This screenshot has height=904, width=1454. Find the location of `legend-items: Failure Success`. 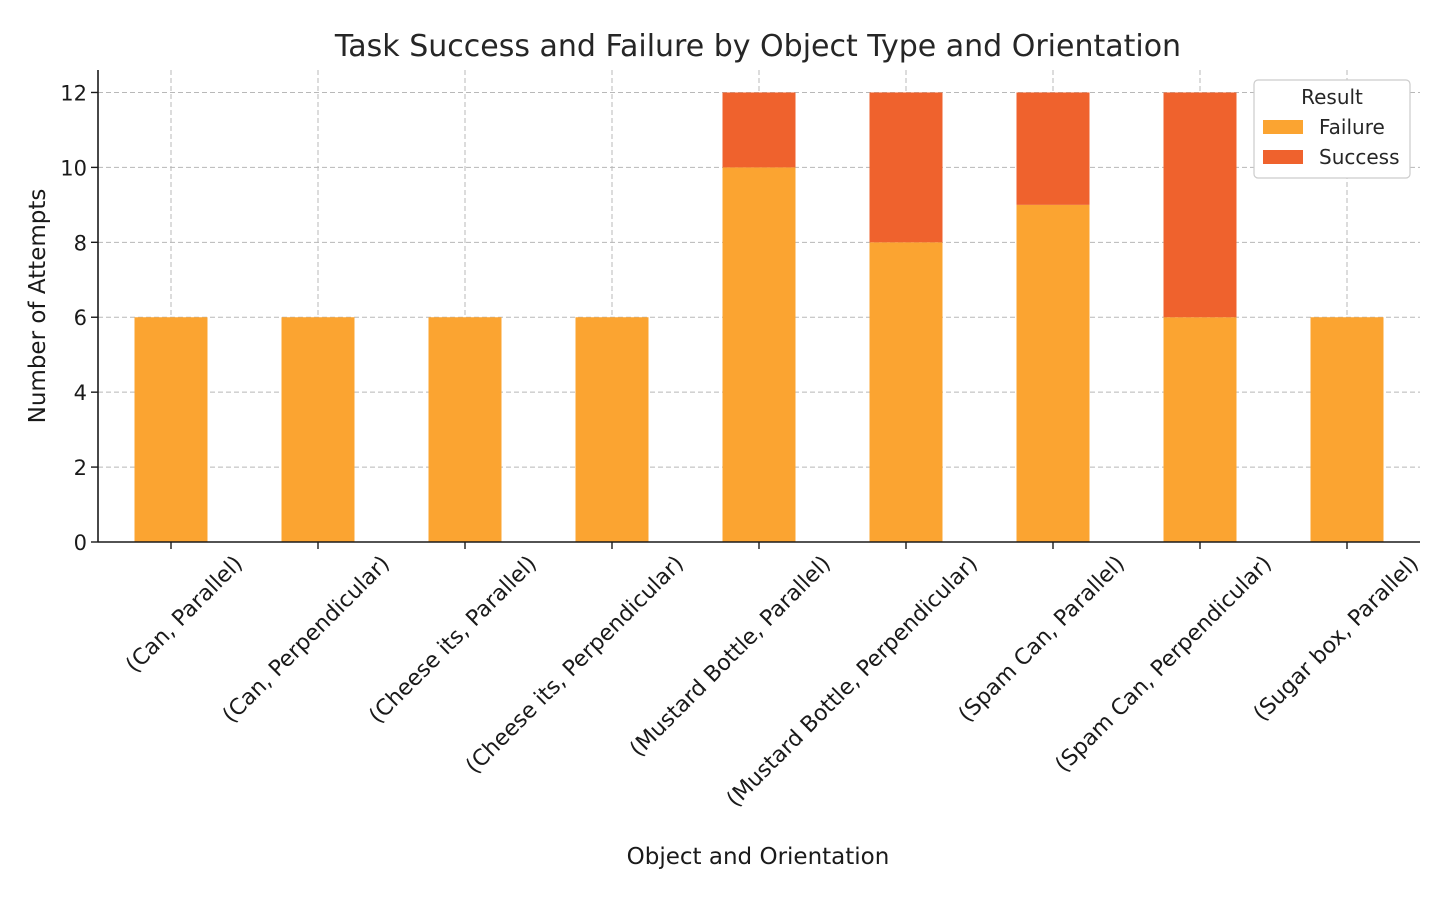

legend-items: Failure Success is located at coordinates (1331, 142).